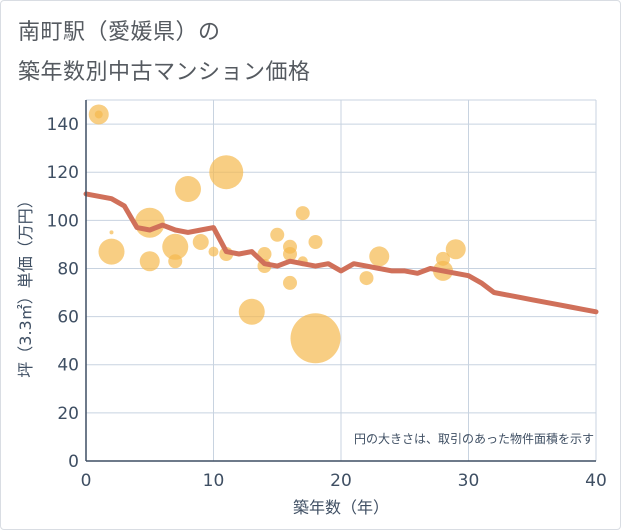 Image resolution: width=621 pixels, height=530 pixels. I want to click on y-tick-label: 80, so click(68, 269).